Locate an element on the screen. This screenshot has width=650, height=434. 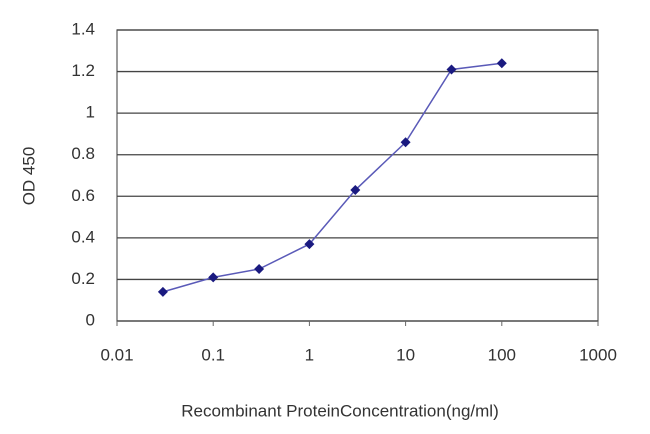
y-tick-label: 0.4 is located at coordinates (83, 236).